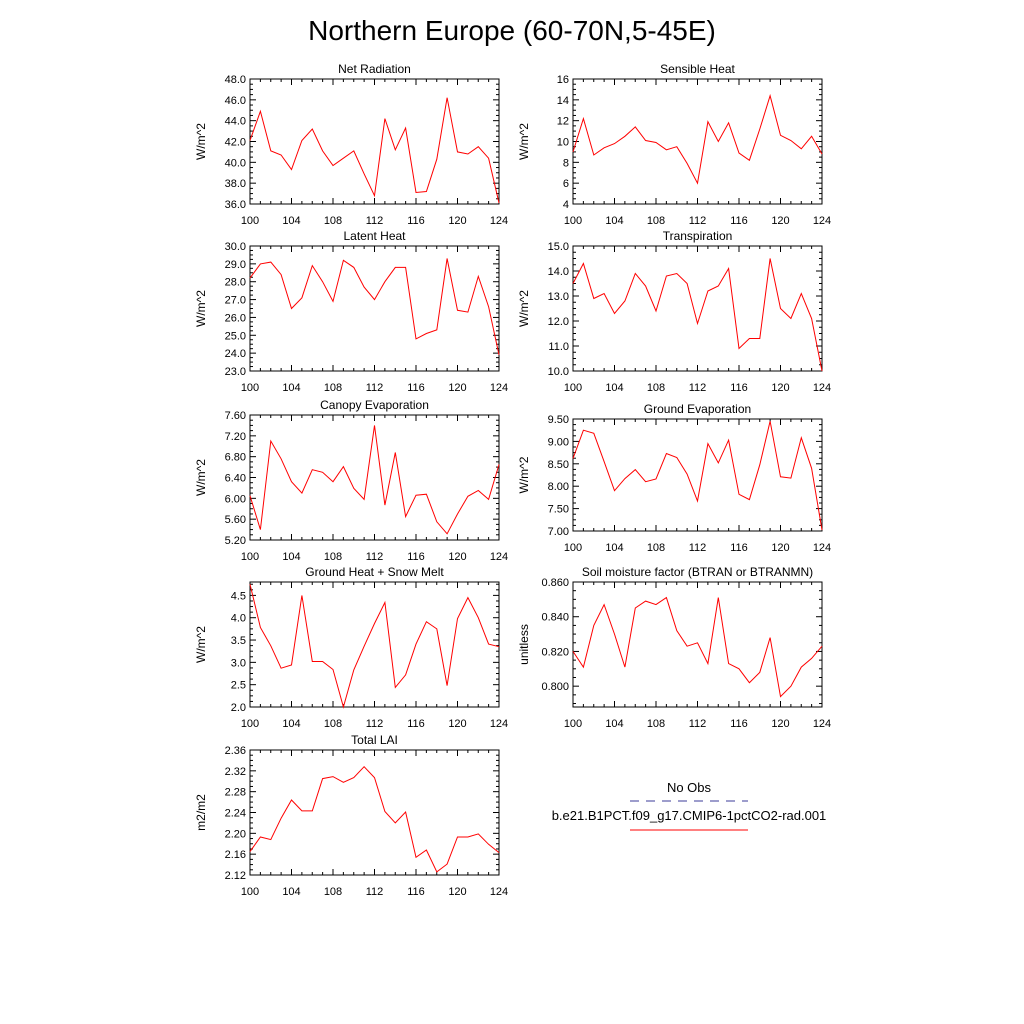 The width and height of the screenshot is (1024, 1024). I want to click on y-tick-label: 2.24, so click(235, 814).